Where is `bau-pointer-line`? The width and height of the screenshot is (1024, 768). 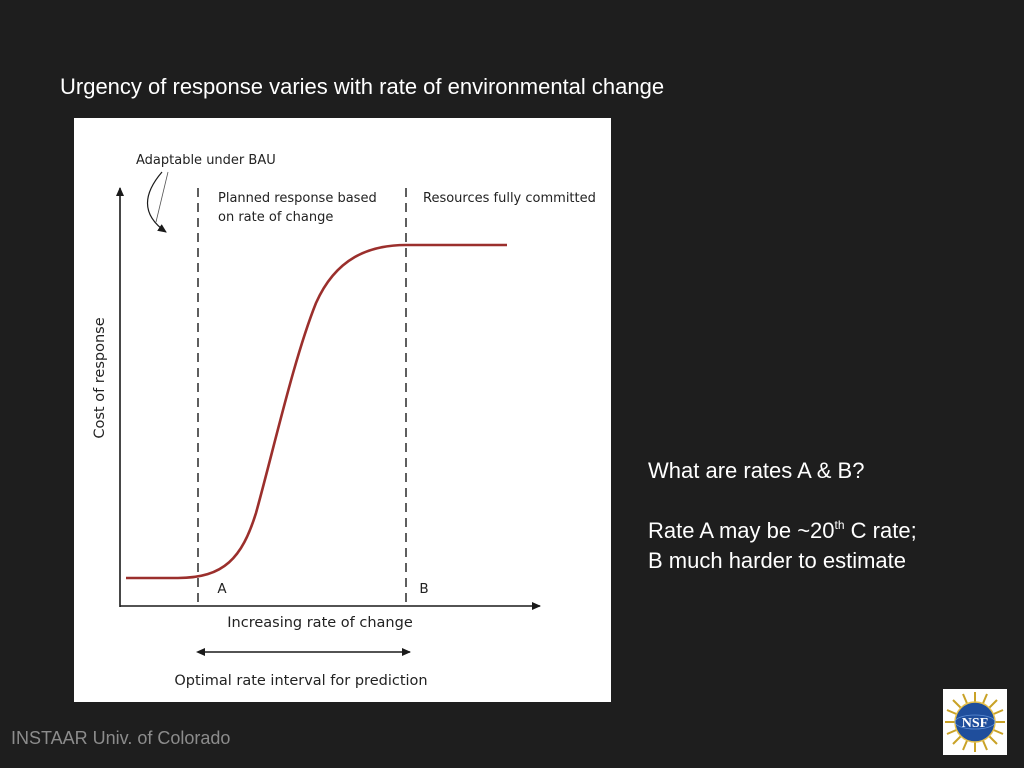
bau-pointer-line is located at coordinates (162, 197).